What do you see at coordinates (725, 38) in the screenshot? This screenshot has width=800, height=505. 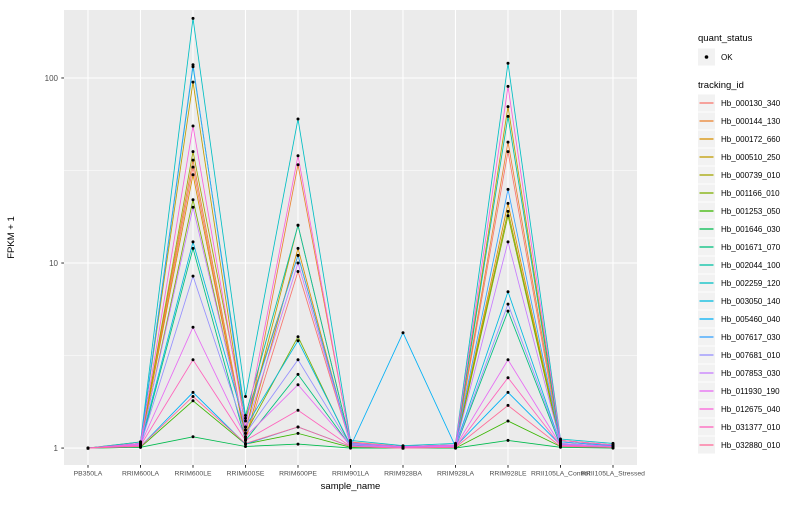 I see `legend-title-quant-status: quant_status` at bounding box center [725, 38].